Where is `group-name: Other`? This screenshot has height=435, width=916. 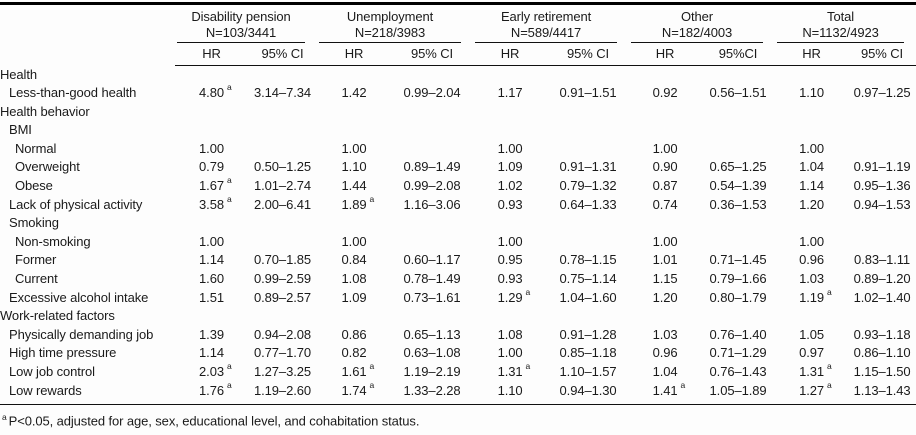
group-name: Other is located at coordinates (697, 16).